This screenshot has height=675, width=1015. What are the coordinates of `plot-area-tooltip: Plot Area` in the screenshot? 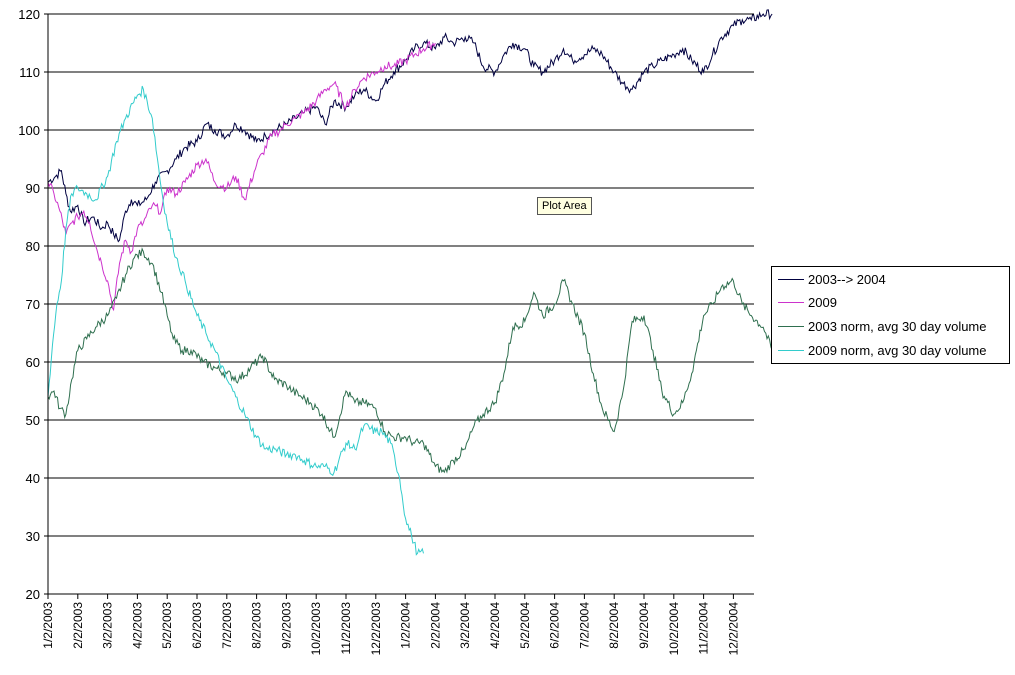 It's located at (564, 206).